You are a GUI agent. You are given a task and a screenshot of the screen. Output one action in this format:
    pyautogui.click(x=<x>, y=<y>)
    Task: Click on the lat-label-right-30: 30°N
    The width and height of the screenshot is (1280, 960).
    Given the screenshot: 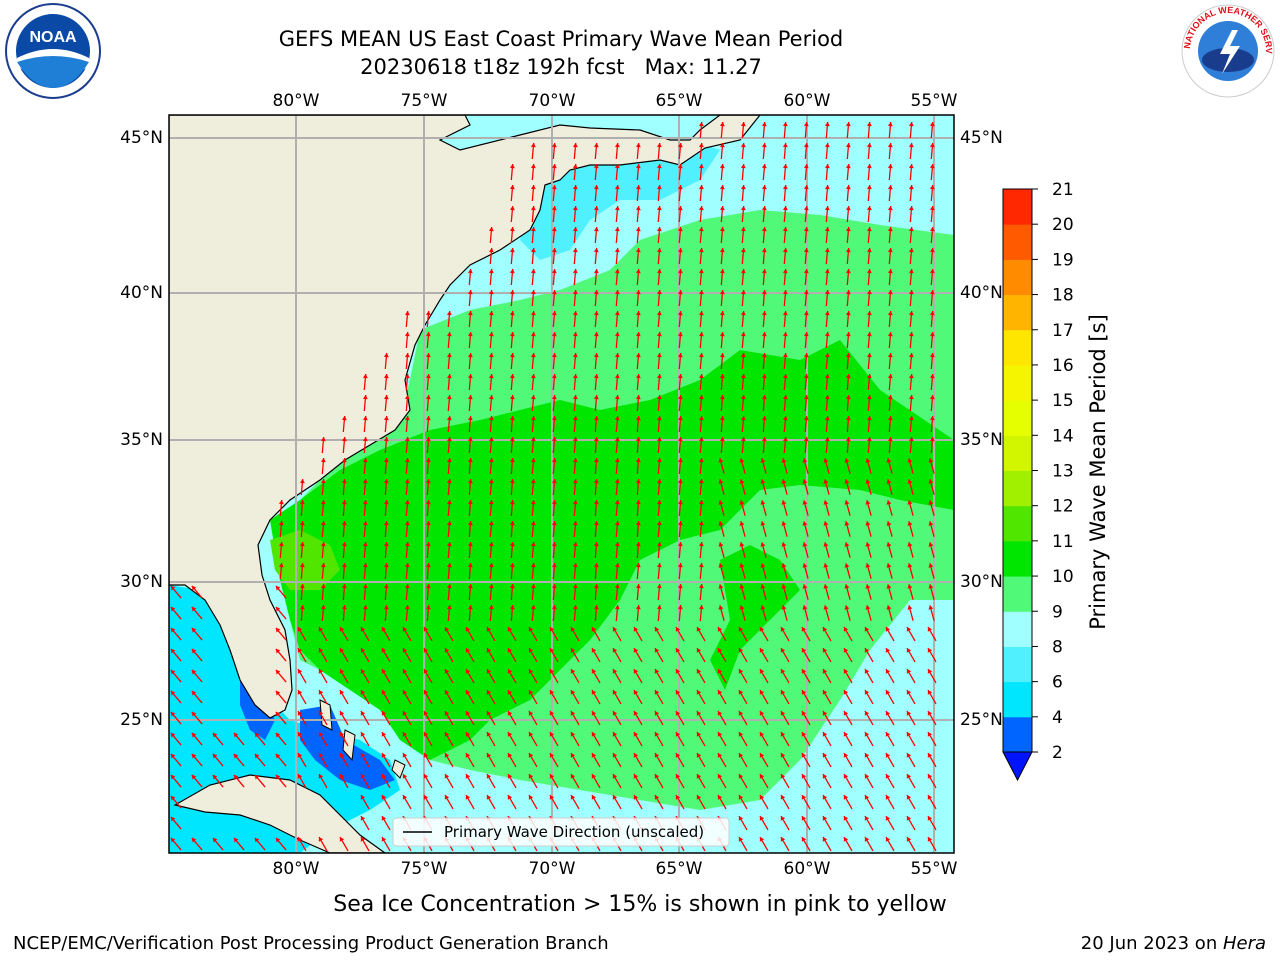 What is the action you would take?
    pyautogui.click(x=981, y=582)
    